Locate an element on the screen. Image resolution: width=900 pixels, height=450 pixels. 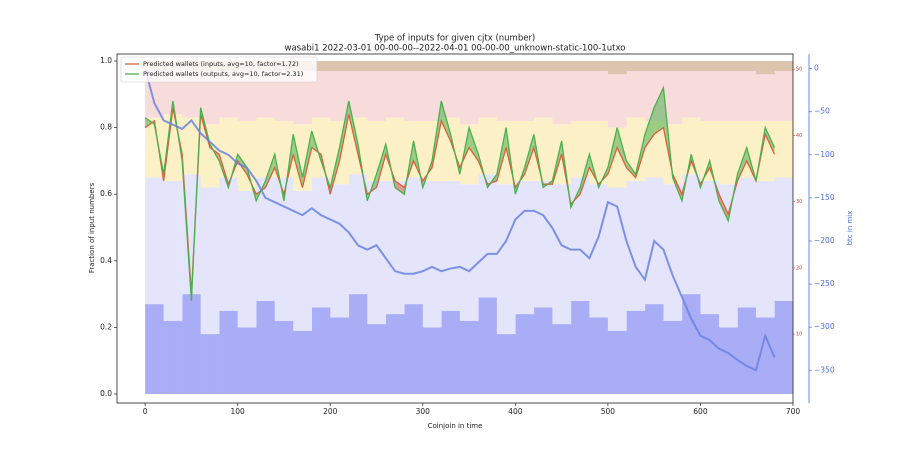
x-tick-label: 400 is located at coordinates (515, 411).